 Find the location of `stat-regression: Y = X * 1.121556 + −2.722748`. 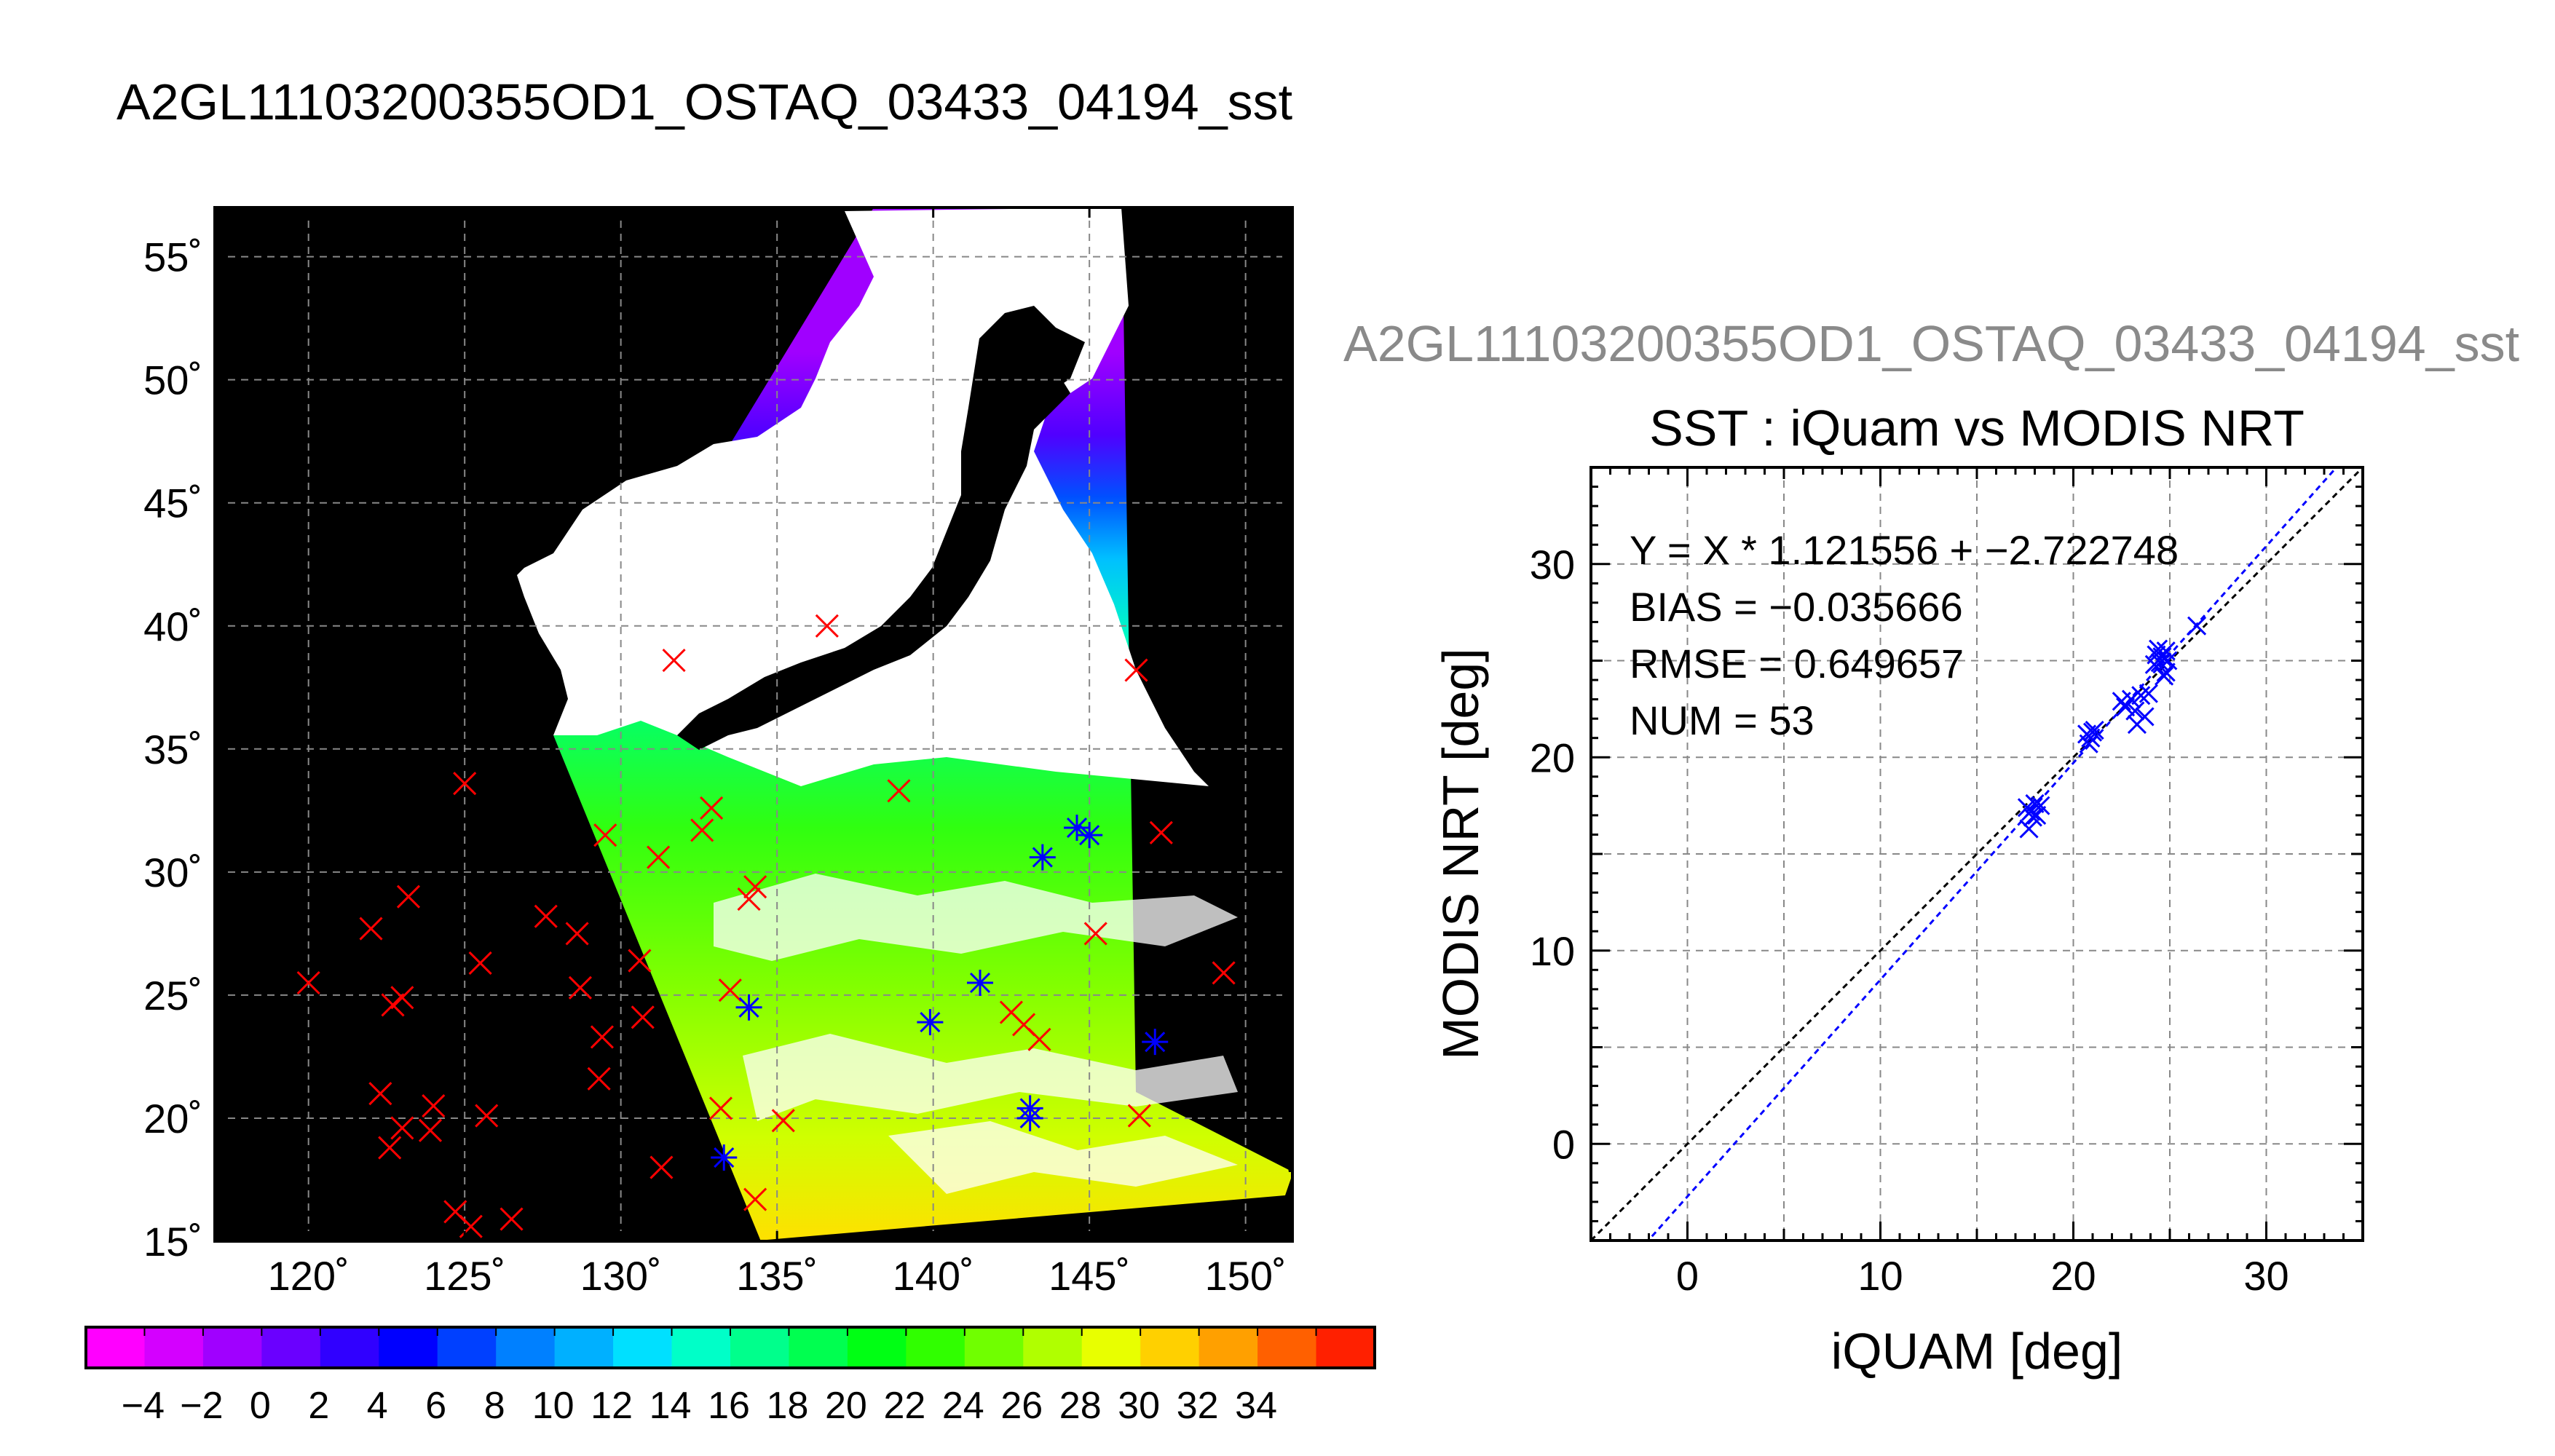

stat-regression: Y = X * 1.121556 + −2.722748 is located at coordinates (1904, 550).